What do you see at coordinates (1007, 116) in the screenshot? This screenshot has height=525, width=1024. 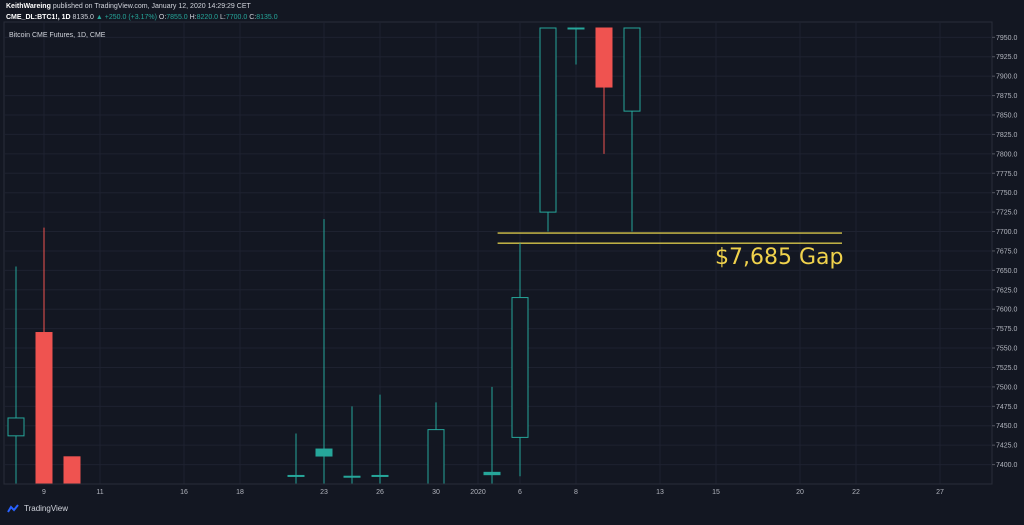 I see `y-tick-label: 7850.0` at bounding box center [1007, 116].